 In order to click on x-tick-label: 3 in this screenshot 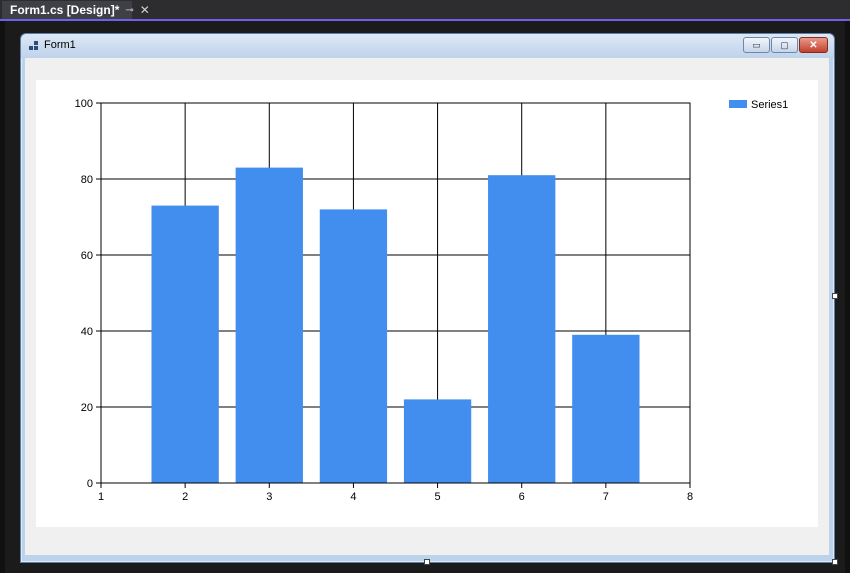, I will do `click(269, 497)`.